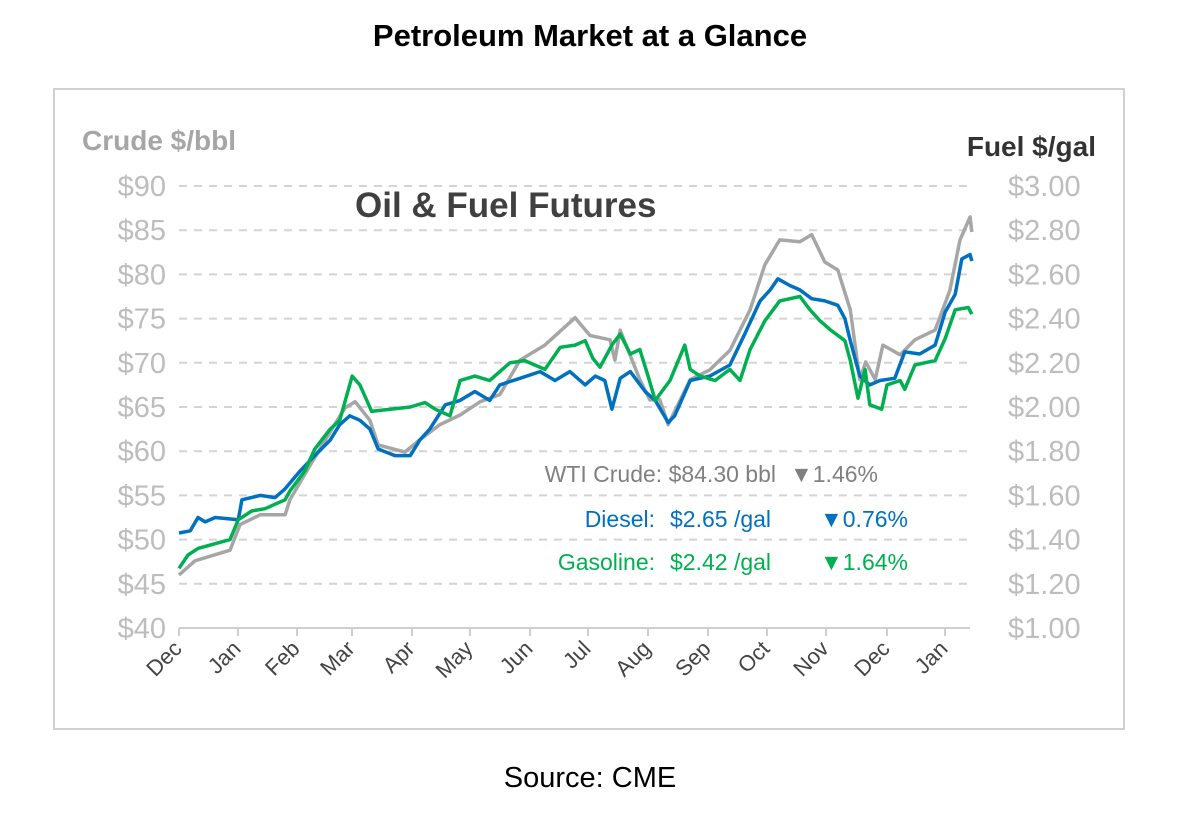  Describe the element at coordinates (810, 658) in the screenshot. I see `x-tick-label: Nov` at that location.